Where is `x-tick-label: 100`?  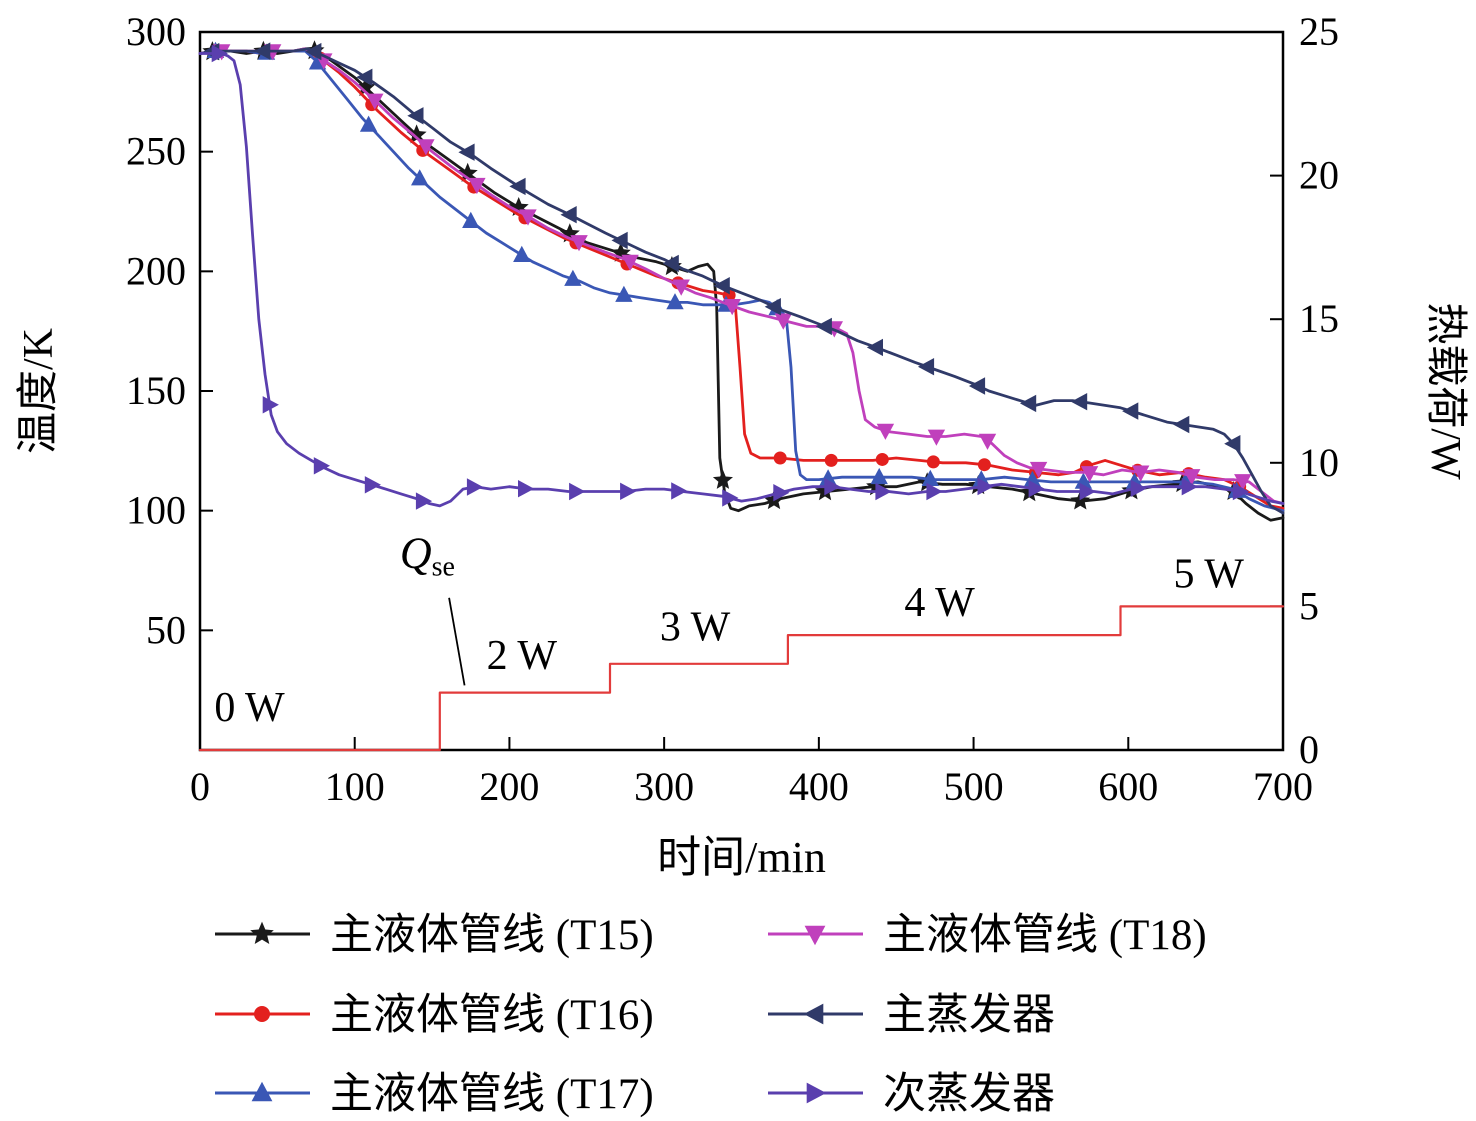 x-tick-label: 100 is located at coordinates (355, 786).